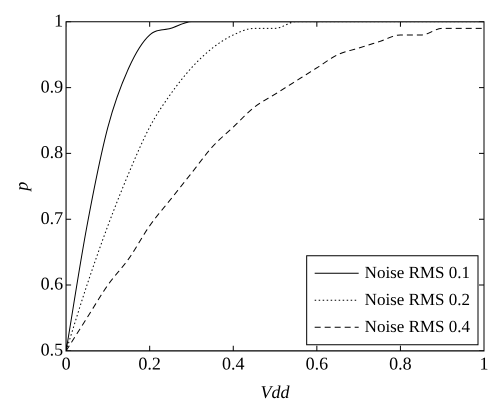  Describe the element at coordinates (52, 350) in the screenshot. I see `y-tick-label: 0.5` at that location.